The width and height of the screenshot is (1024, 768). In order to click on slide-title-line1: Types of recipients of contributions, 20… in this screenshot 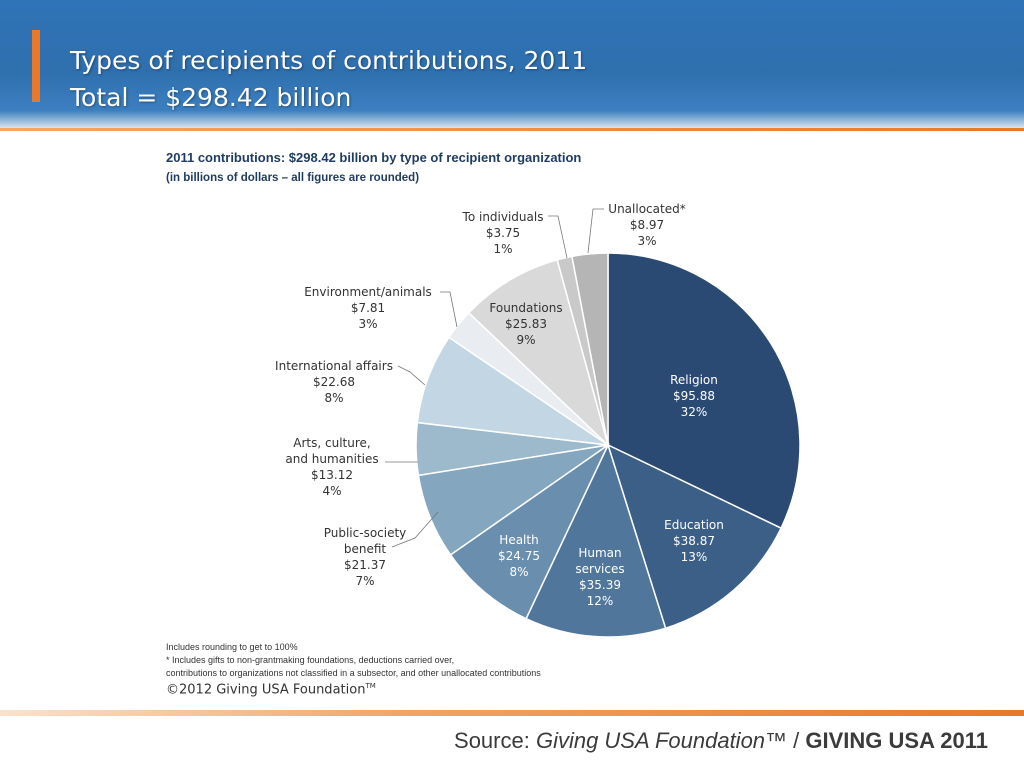, I will do `click(329, 60)`.